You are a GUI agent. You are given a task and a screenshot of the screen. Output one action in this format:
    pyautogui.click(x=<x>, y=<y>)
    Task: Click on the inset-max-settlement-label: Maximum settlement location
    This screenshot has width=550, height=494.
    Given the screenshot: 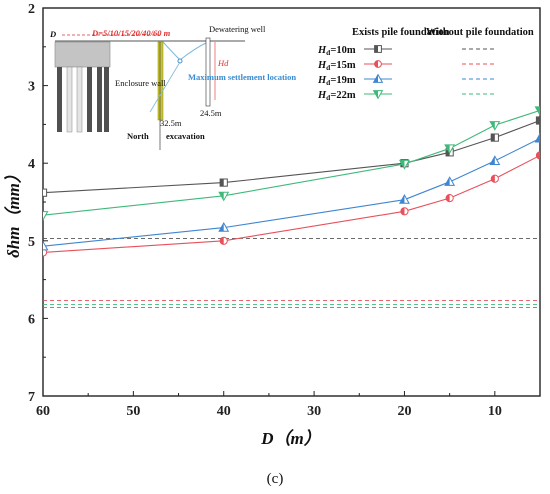 What is the action you would take?
    pyautogui.click(x=242, y=77)
    